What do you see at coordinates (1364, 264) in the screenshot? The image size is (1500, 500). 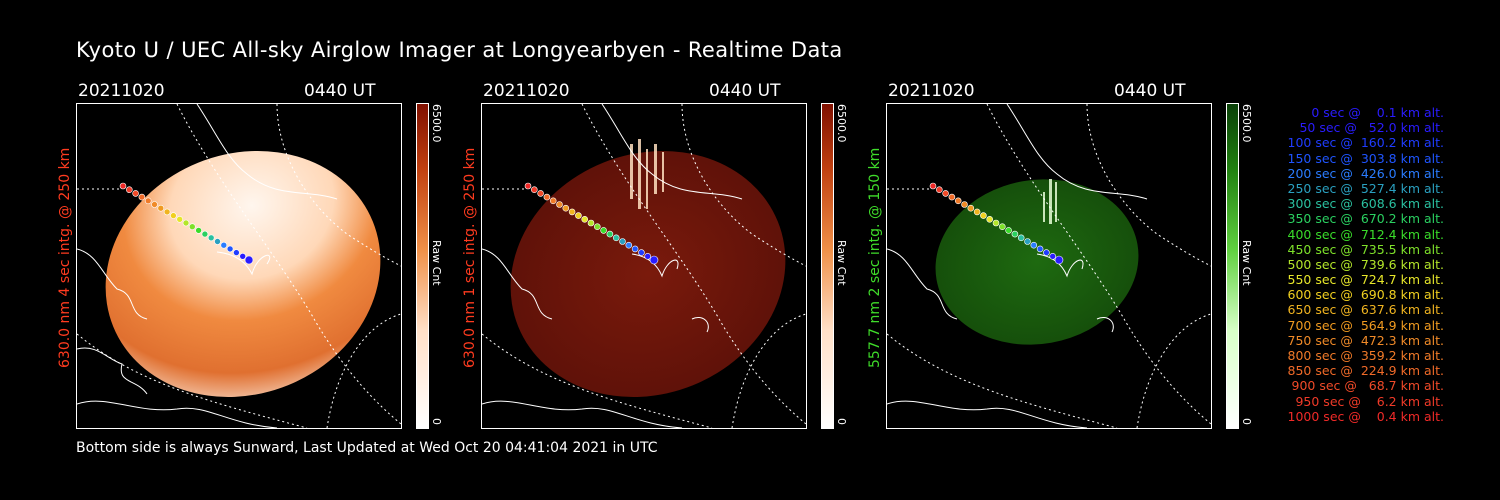 I see `legend-row: 500 sec @ 739.6 km alt.` at bounding box center [1364, 264].